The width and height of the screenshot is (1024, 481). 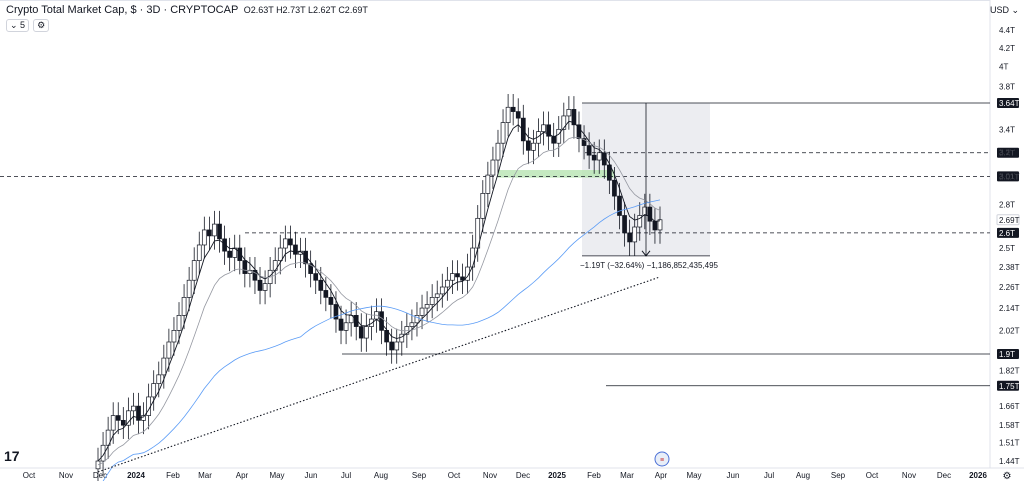 What do you see at coordinates (41, 25) in the screenshot?
I see `indicator-settings-icon: ⚙` at bounding box center [41, 25].